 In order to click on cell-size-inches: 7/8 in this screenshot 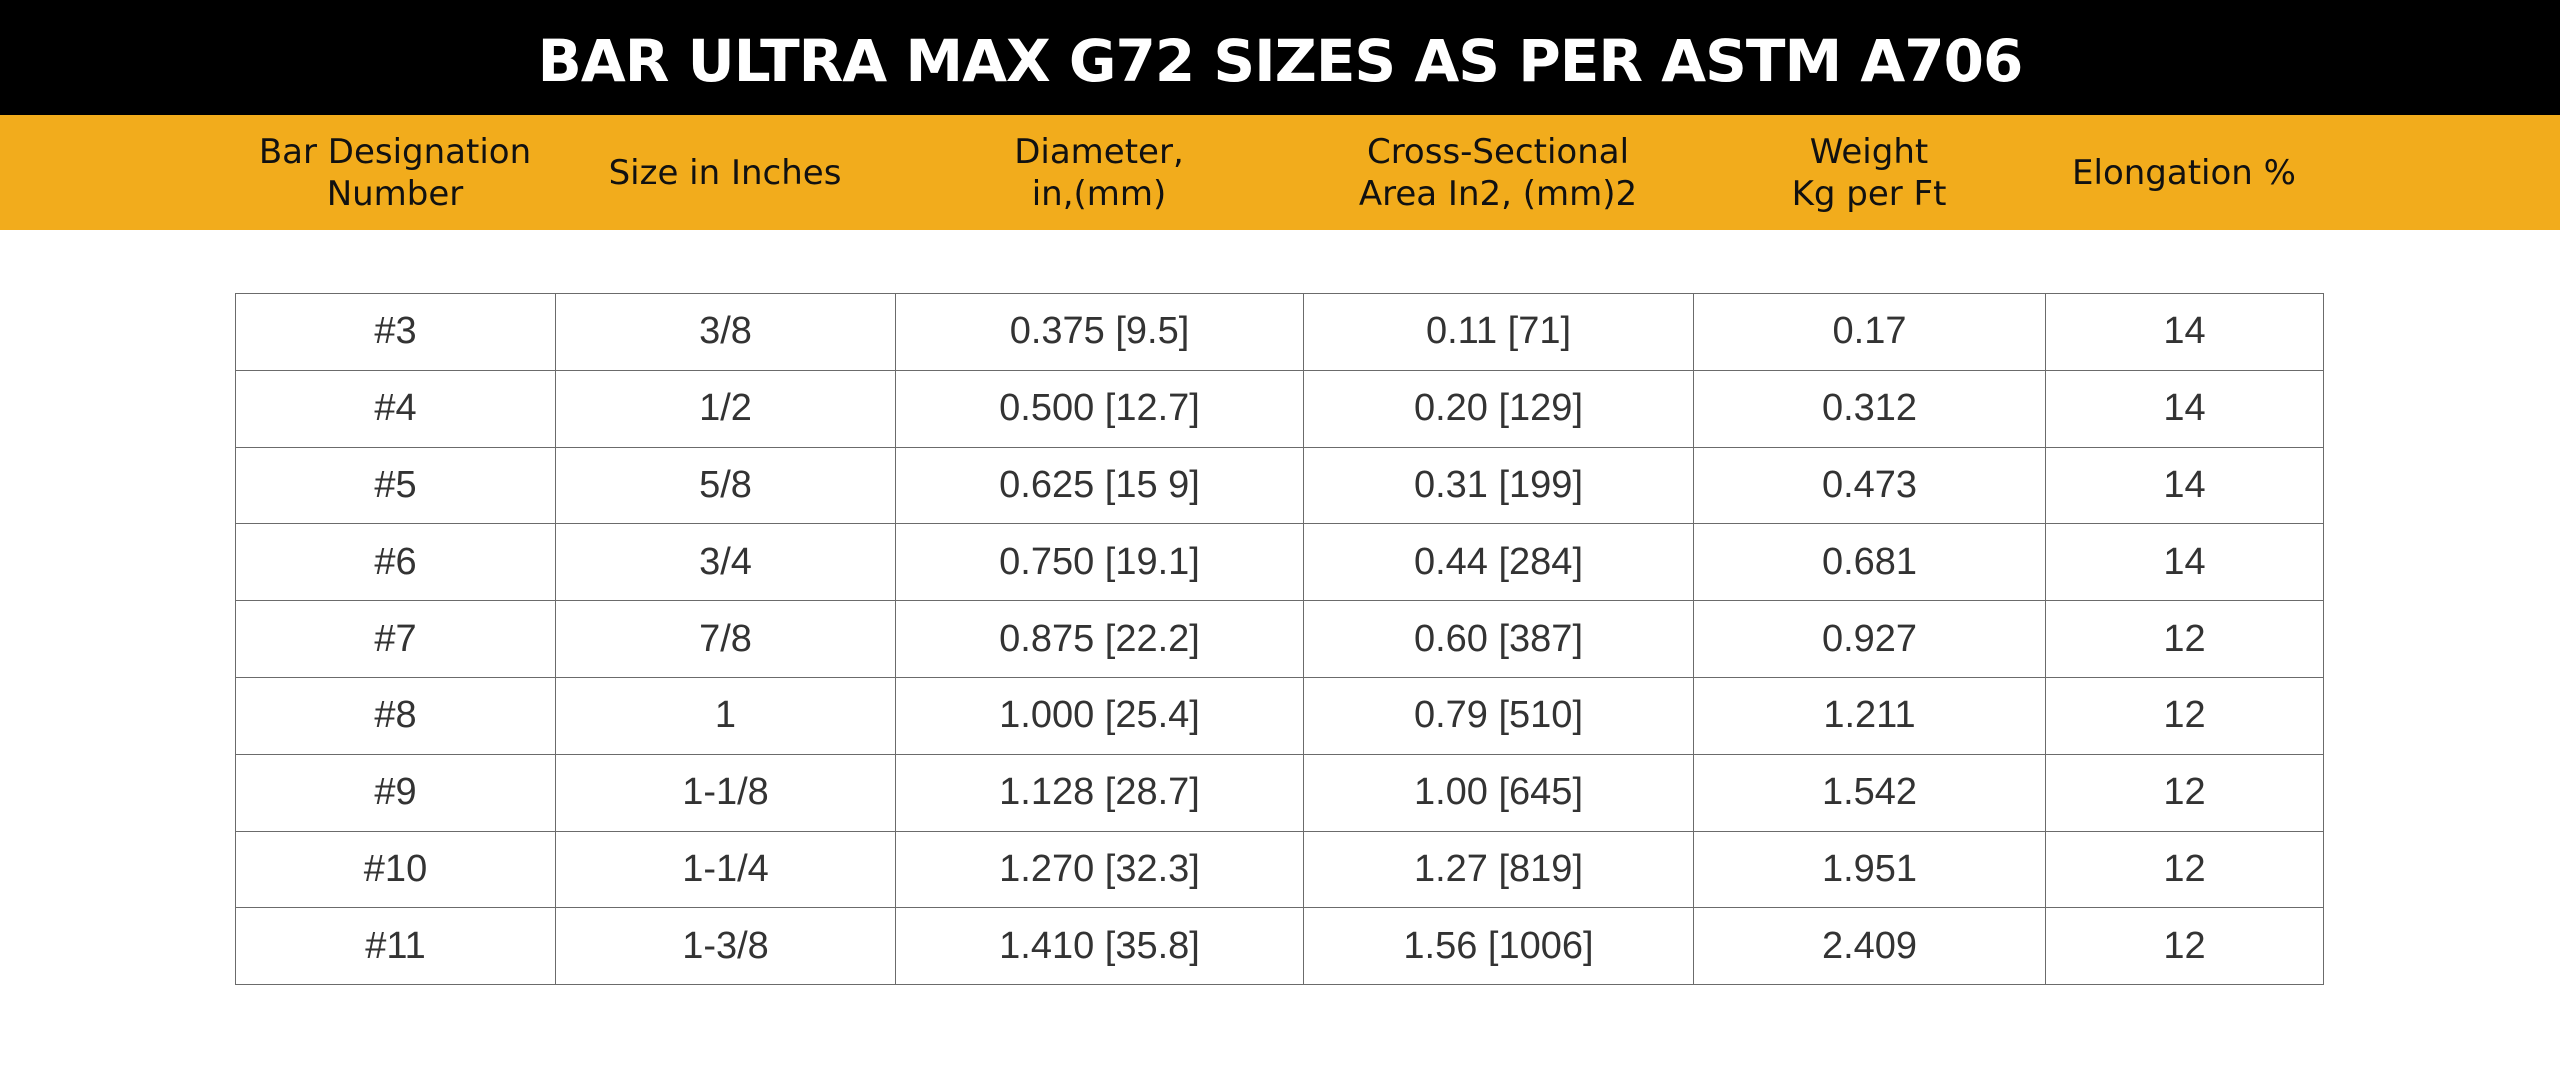, I will do `click(725, 639)`.